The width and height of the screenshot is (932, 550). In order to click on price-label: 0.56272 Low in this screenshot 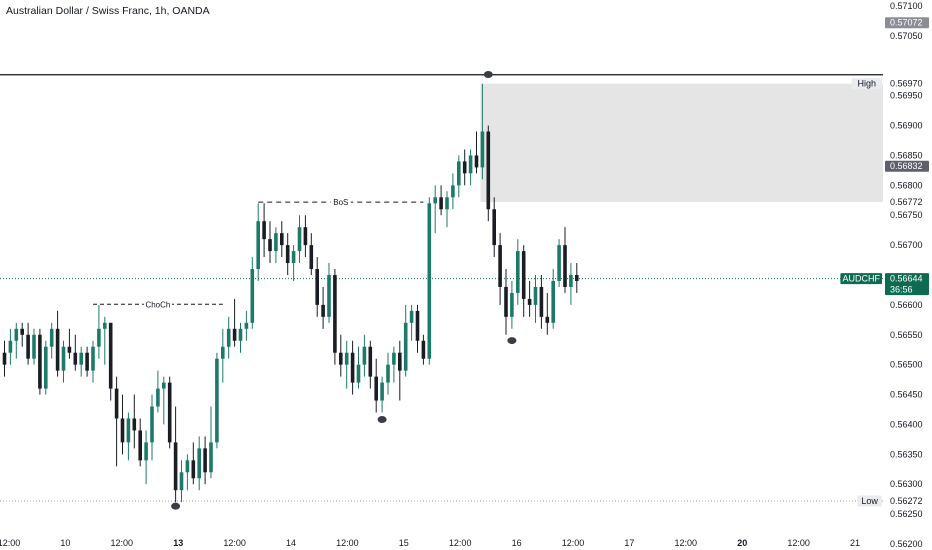, I will do `click(893, 501)`.